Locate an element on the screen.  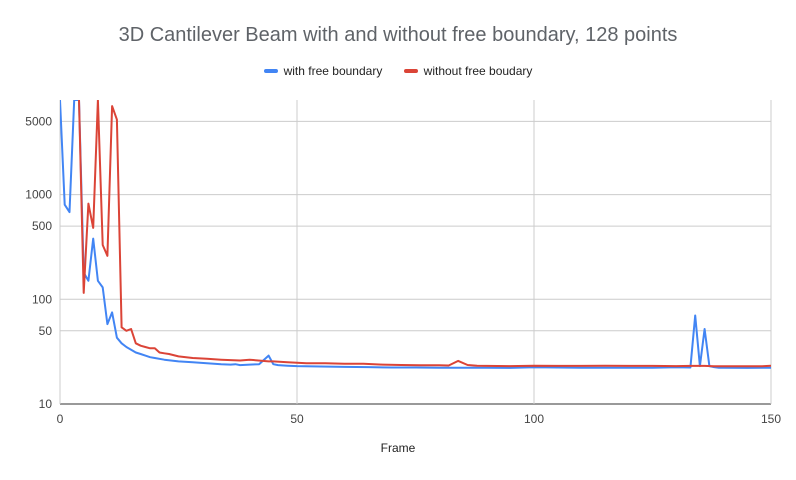
legend: with free boundary without free boudary is located at coordinates (398, 70).